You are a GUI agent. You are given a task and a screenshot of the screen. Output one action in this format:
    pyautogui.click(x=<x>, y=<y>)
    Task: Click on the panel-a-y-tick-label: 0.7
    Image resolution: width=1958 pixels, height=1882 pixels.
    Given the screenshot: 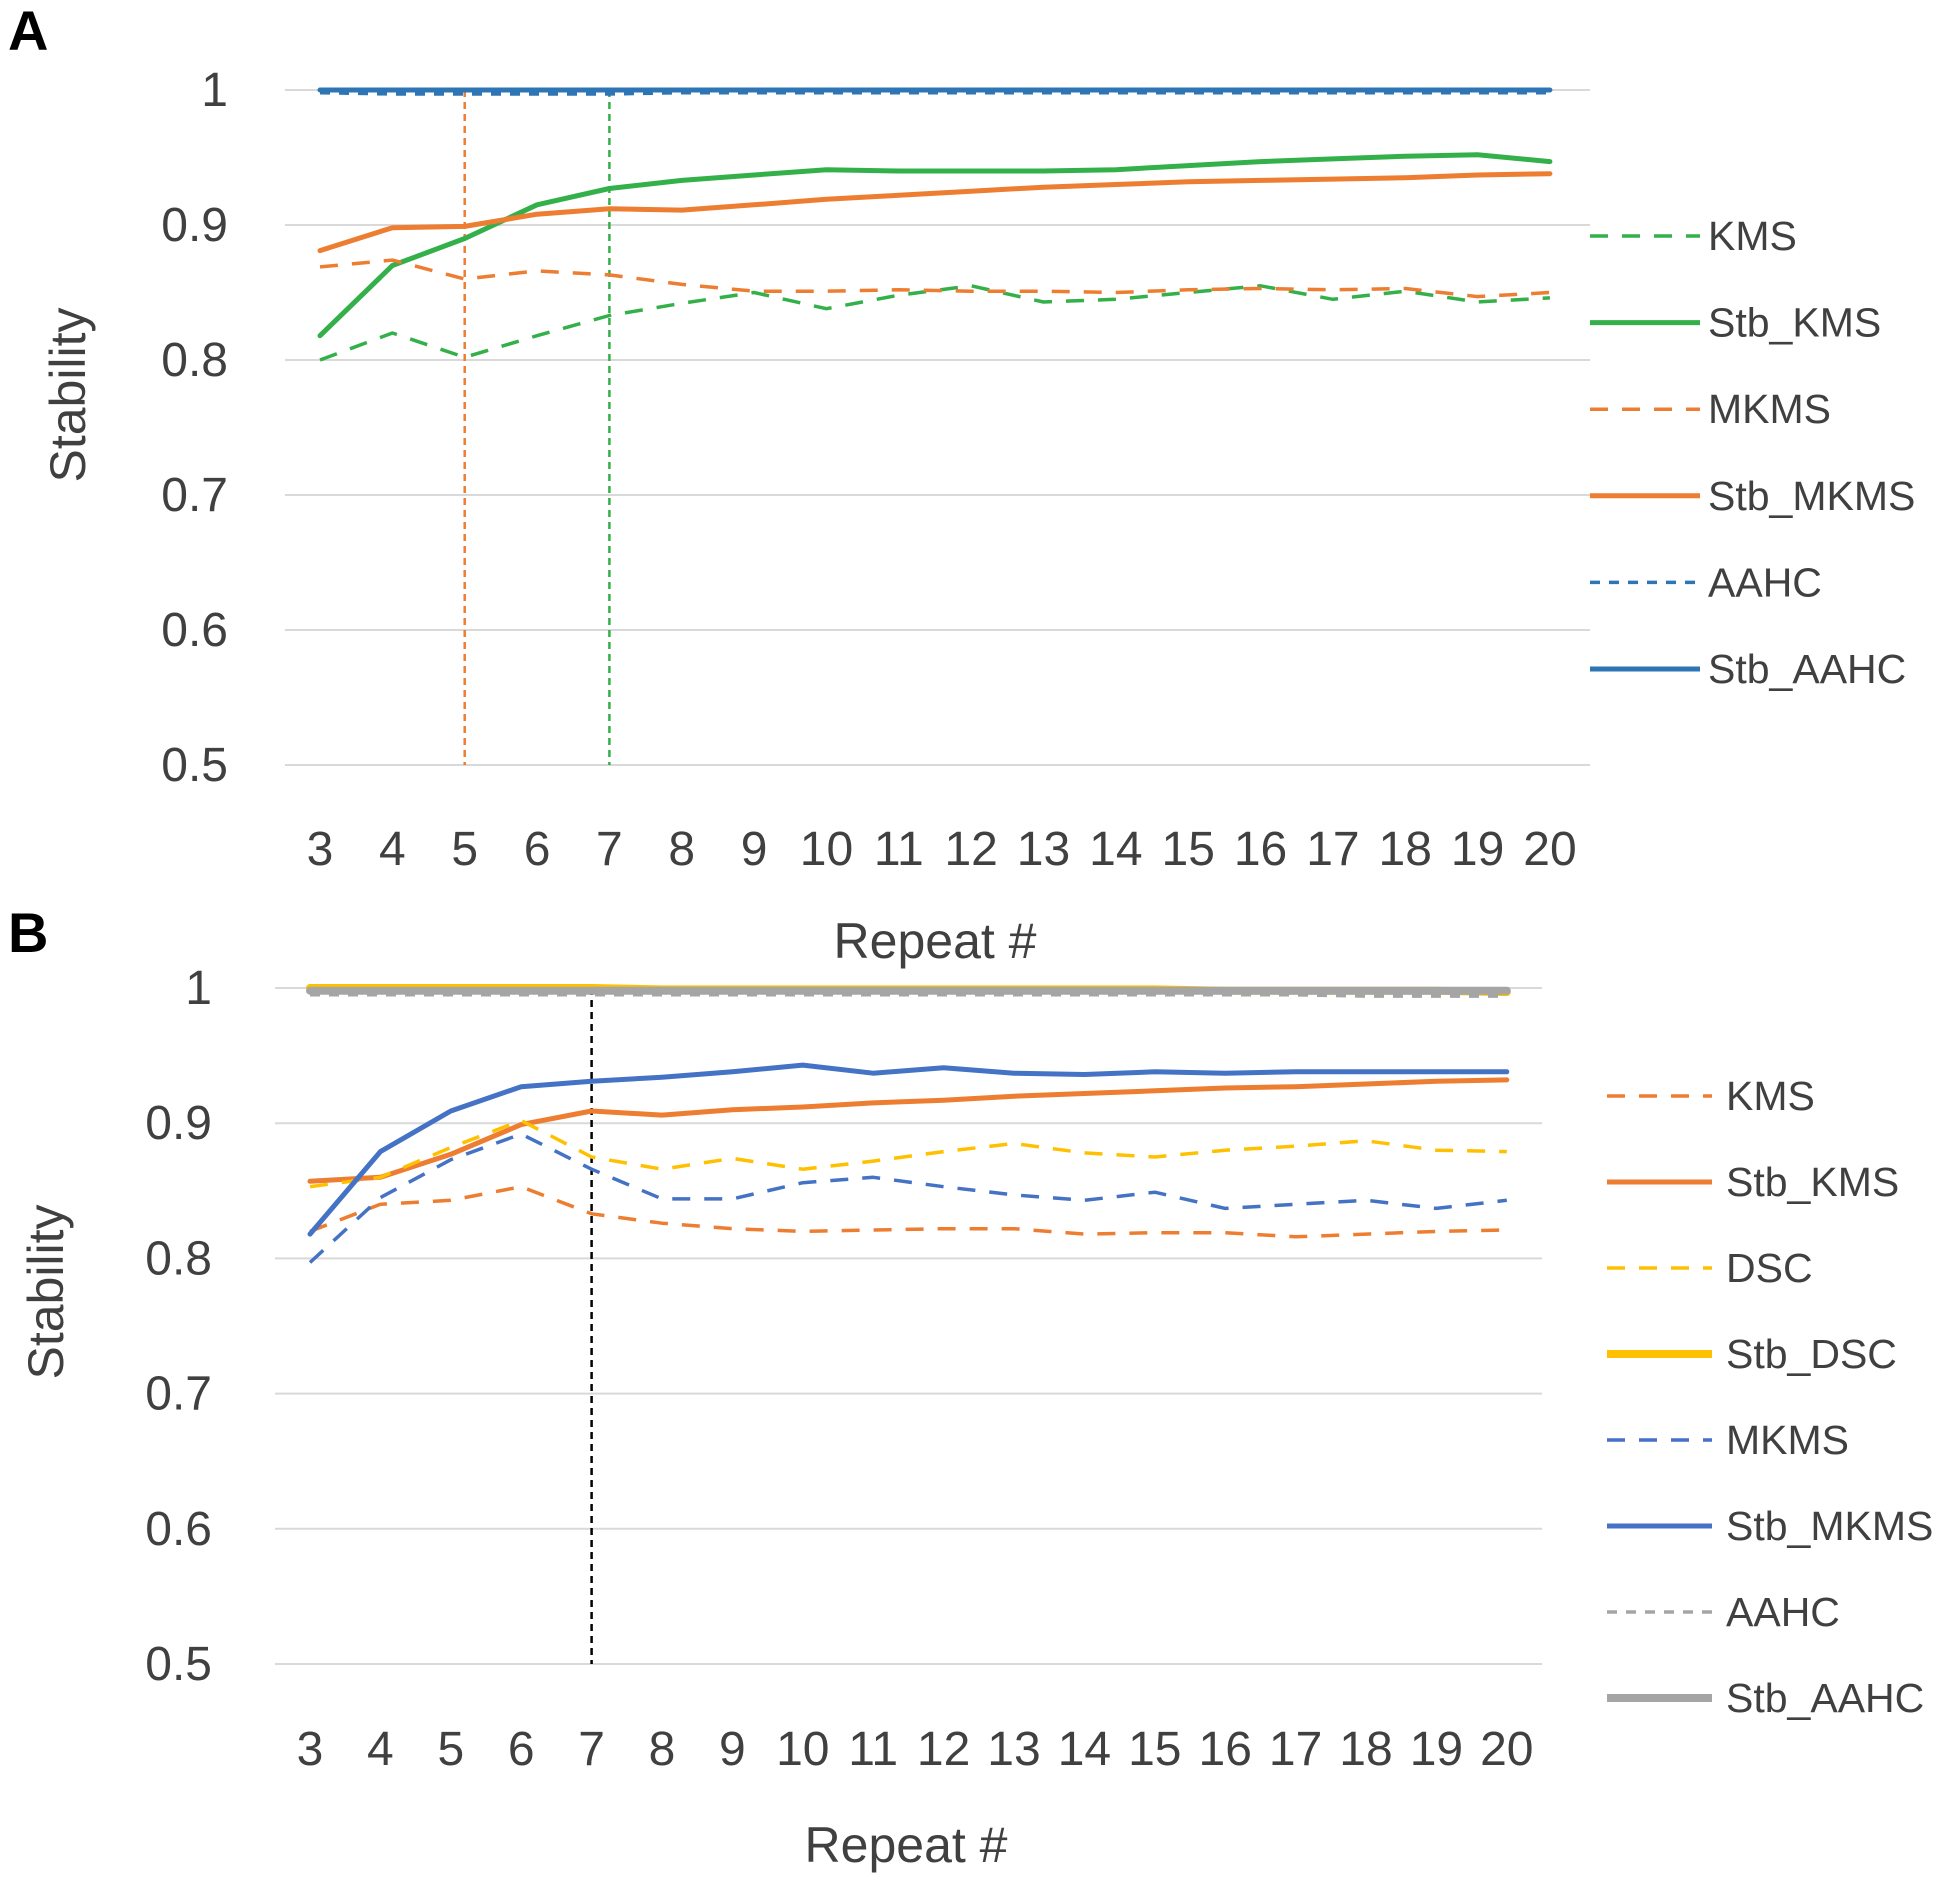 What is the action you would take?
    pyautogui.click(x=194, y=495)
    